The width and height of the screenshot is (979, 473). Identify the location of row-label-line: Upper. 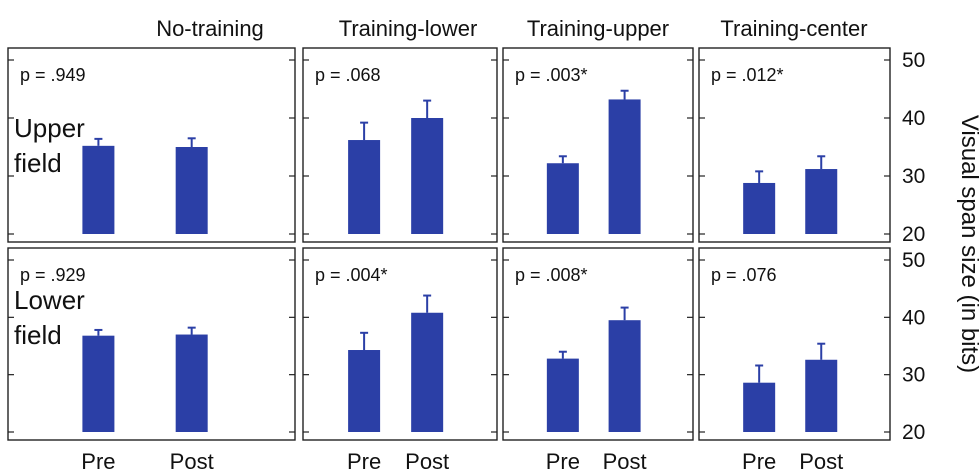
(49, 128).